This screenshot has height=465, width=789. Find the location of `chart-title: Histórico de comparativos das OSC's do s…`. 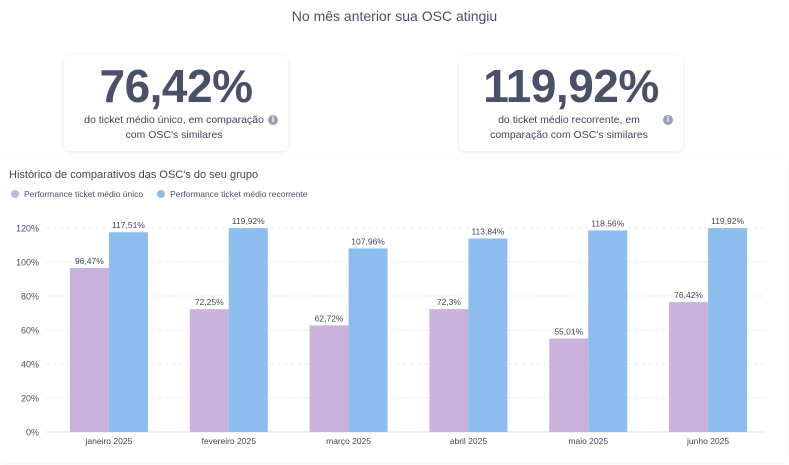

chart-title: Histórico de comparativos das OSC's do s… is located at coordinates (134, 175).